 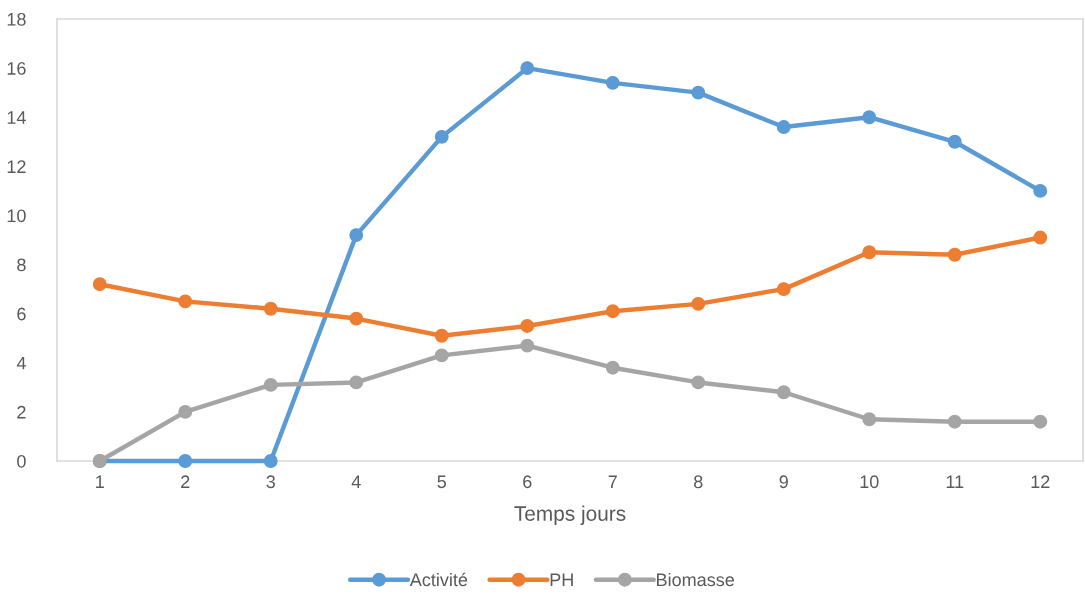 What do you see at coordinates (955, 481) in the screenshot?
I see `x-tick-label: 11` at bounding box center [955, 481].